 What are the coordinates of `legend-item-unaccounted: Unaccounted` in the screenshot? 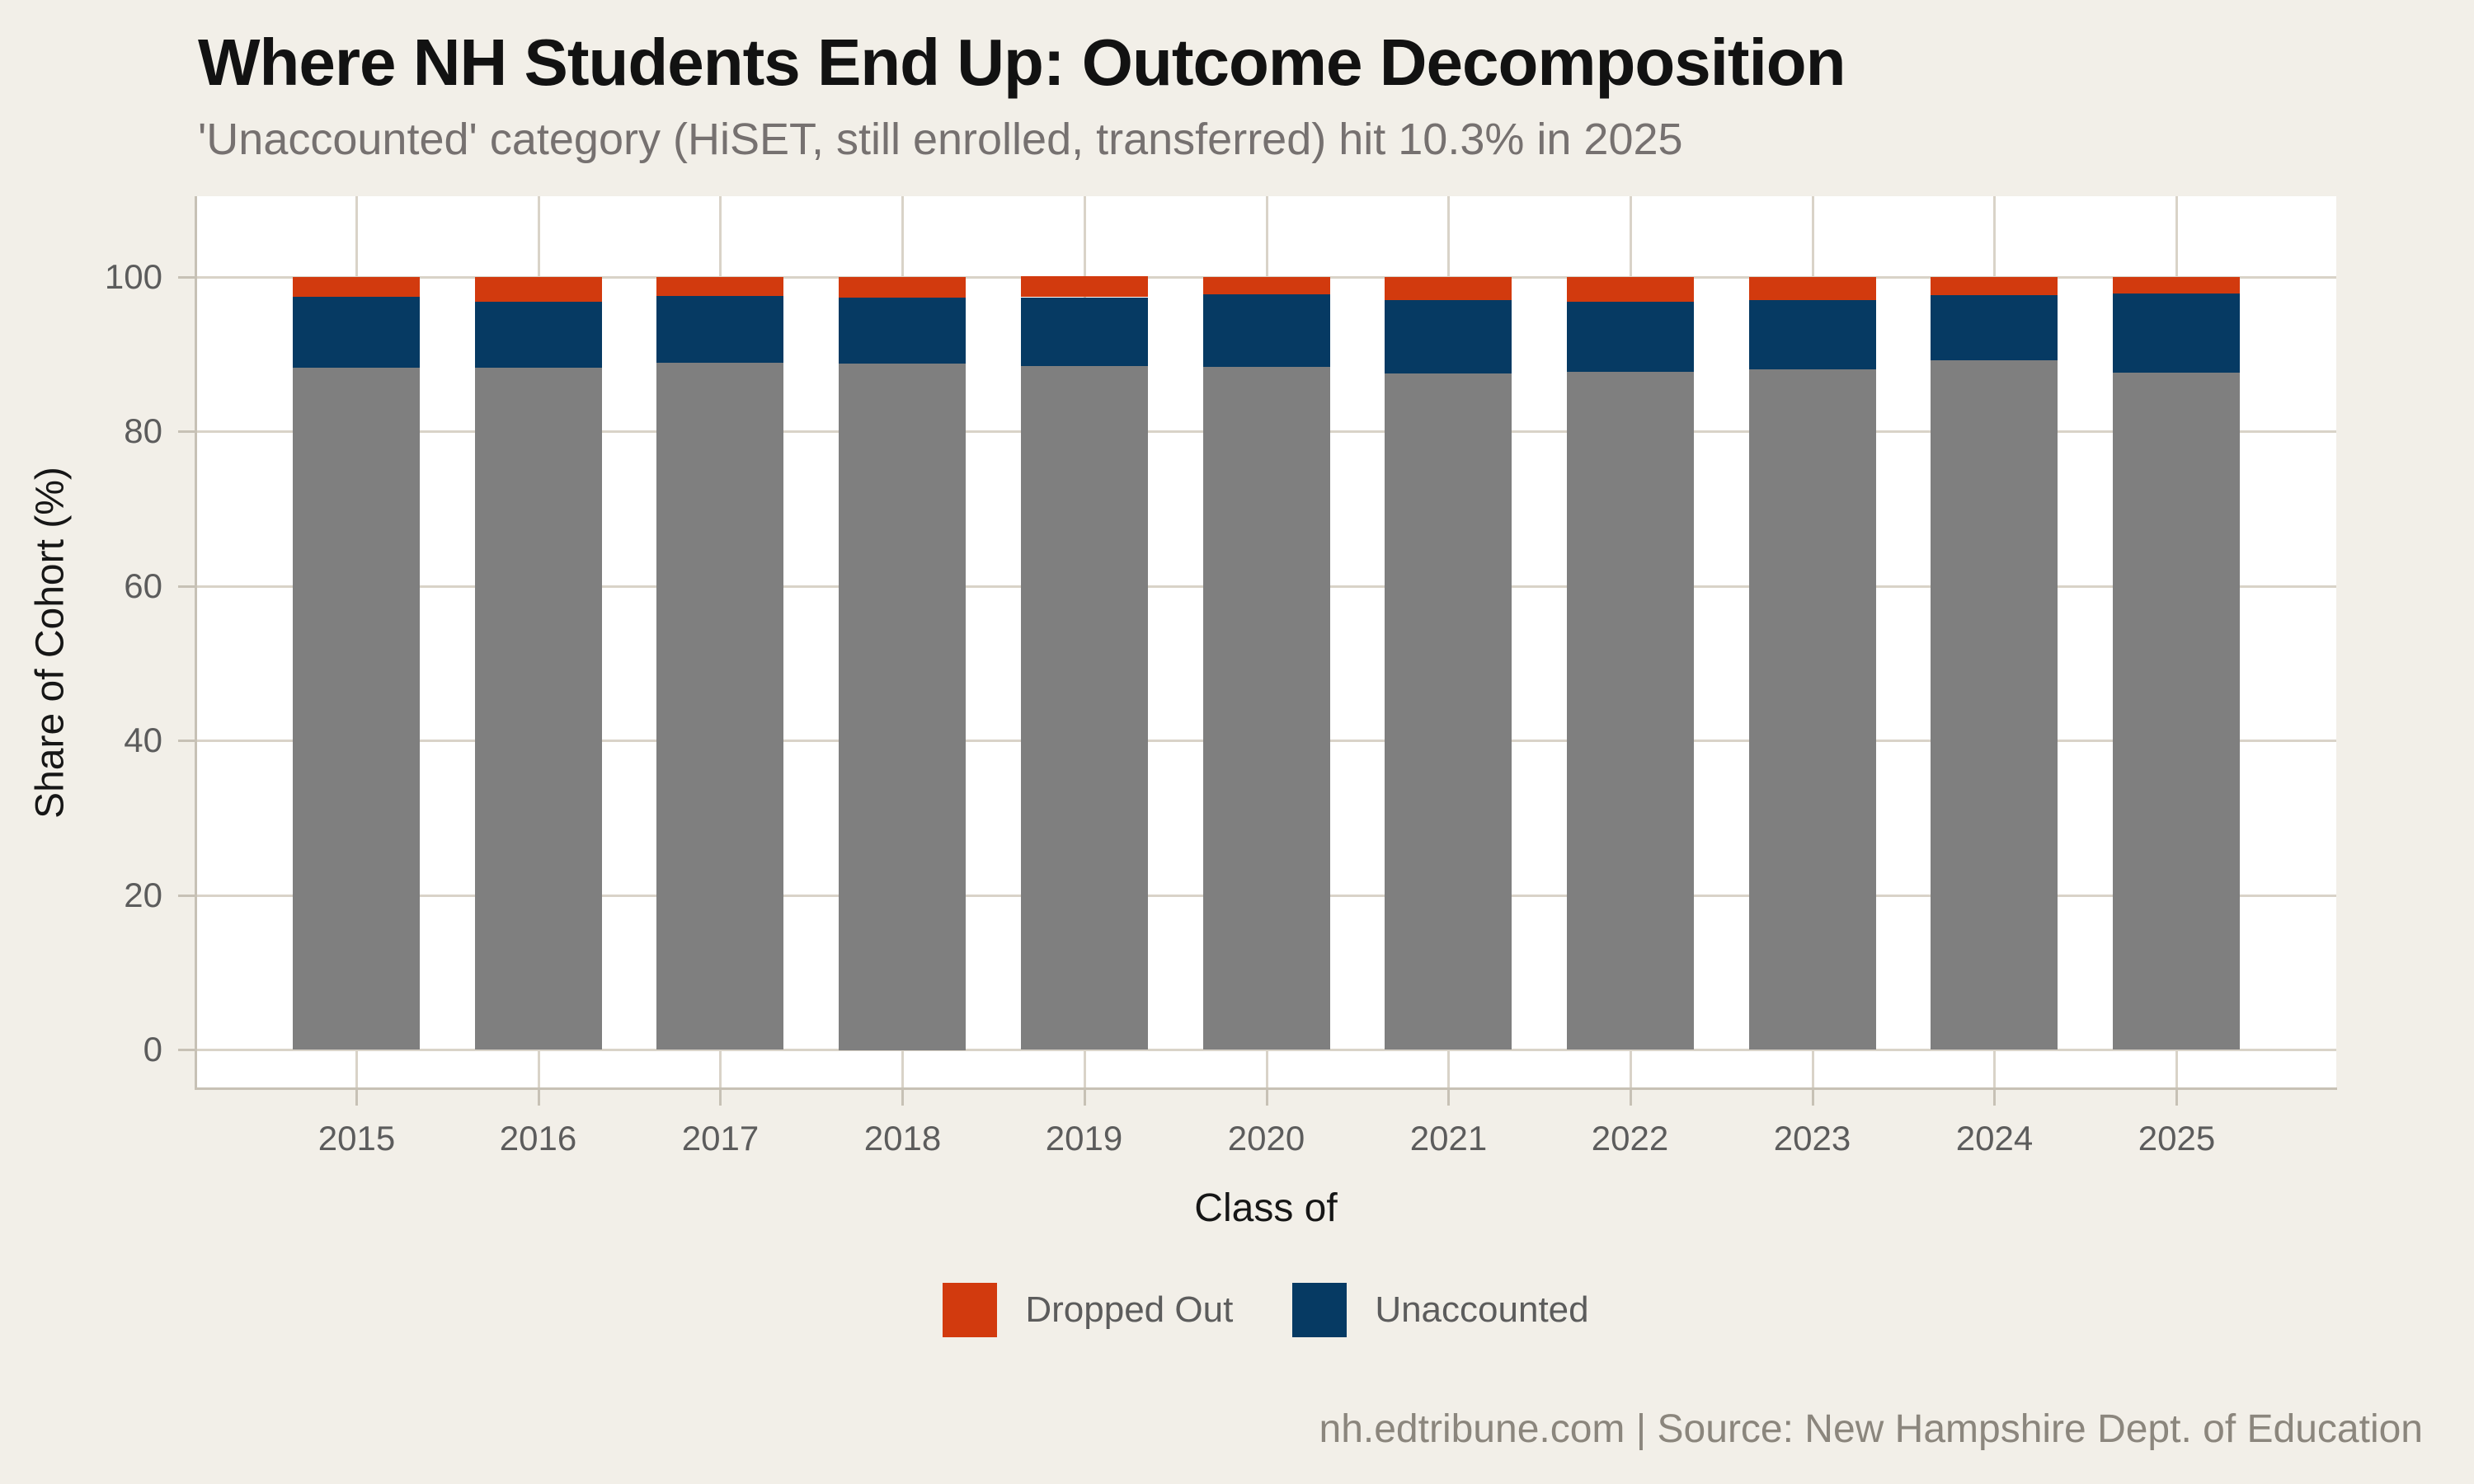 It's located at (1440, 1310).